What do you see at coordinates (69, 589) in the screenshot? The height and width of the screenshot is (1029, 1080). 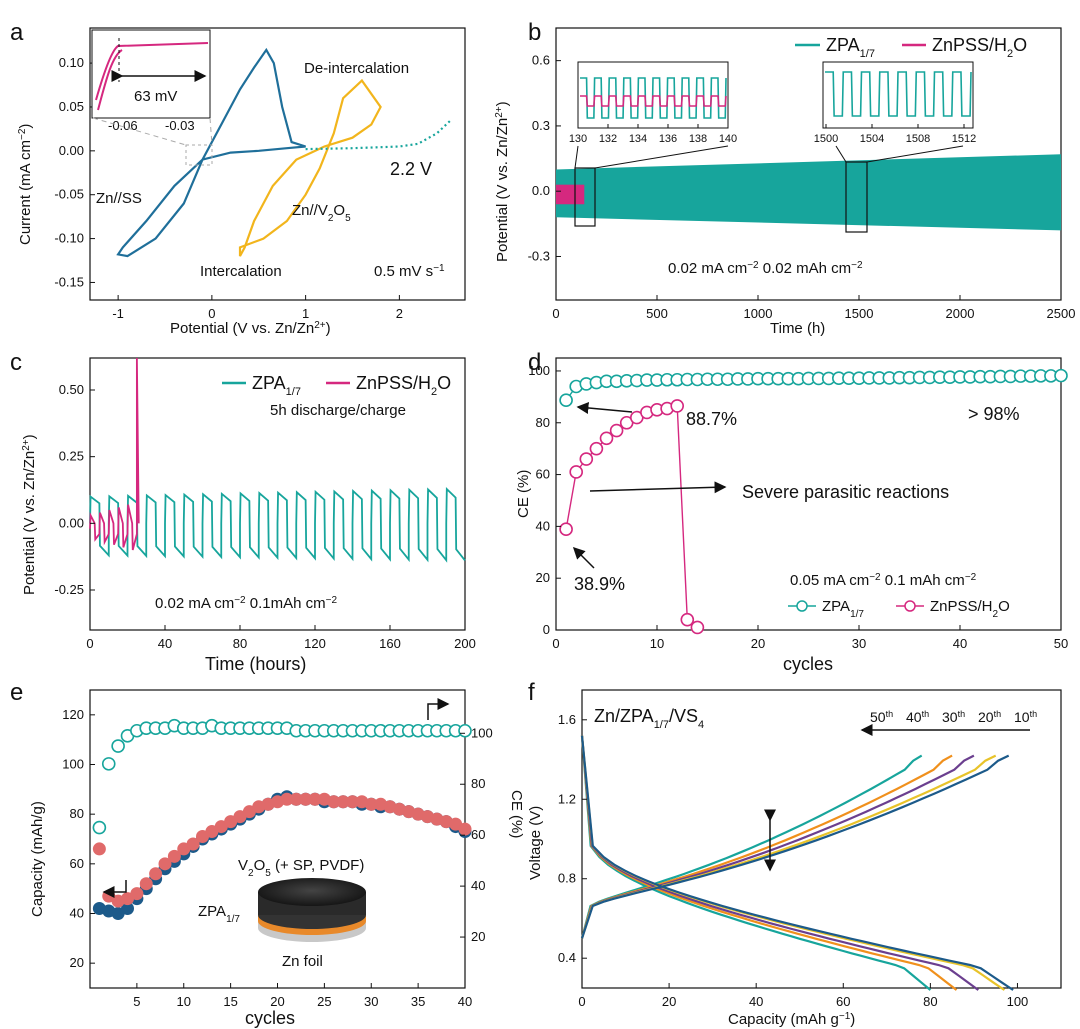 I see `panel-c-y-tick-label: -0.25` at bounding box center [69, 589].